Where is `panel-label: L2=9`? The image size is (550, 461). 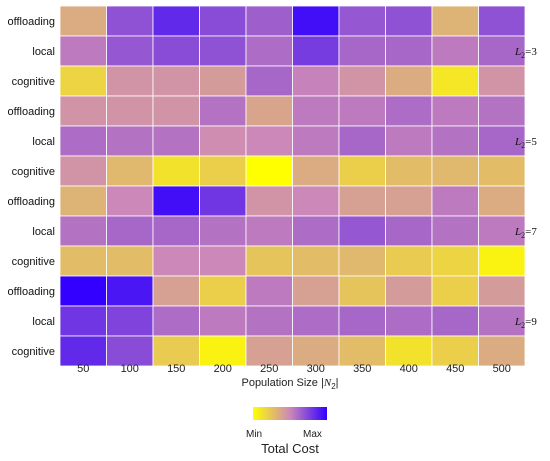 panel-label: L2=9 is located at coordinates (525, 323).